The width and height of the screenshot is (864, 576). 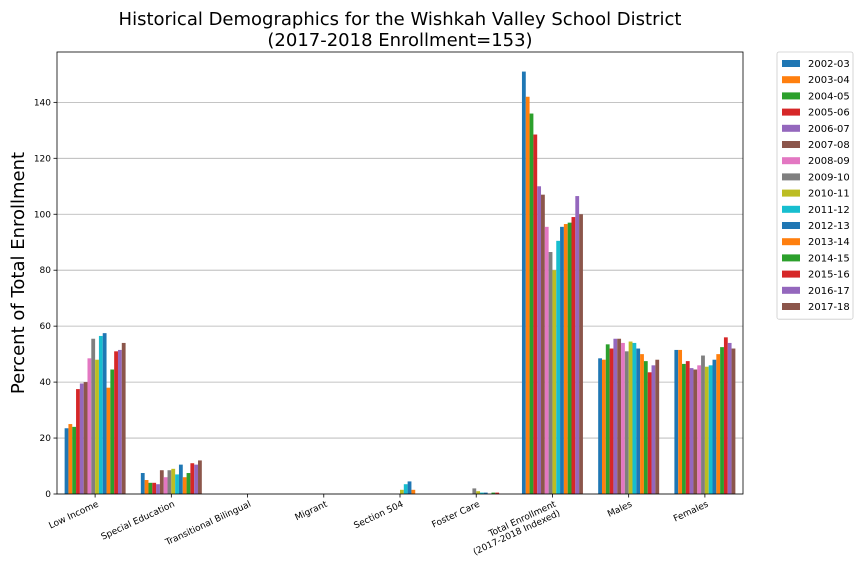 What do you see at coordinates (829, 129) in the screenshot?
I see `legend-label: 2006-07` at bounding box center [829, 129].